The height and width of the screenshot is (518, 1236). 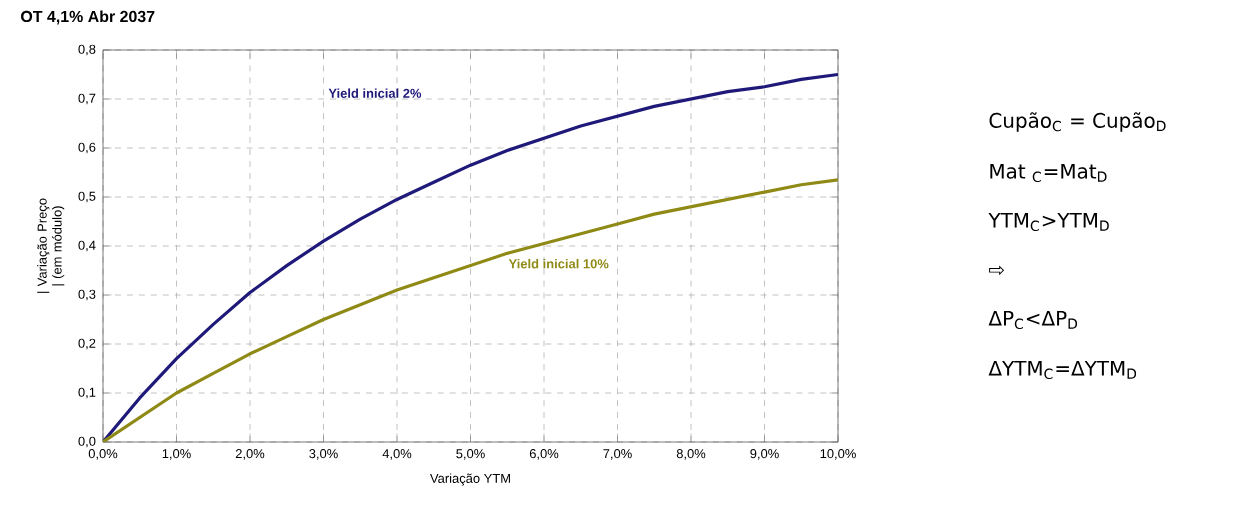 What do you see at coordinates (87, 442) in the screenshot?
I see `y-tick-label: 0,0` at bounding box center [87, 442].